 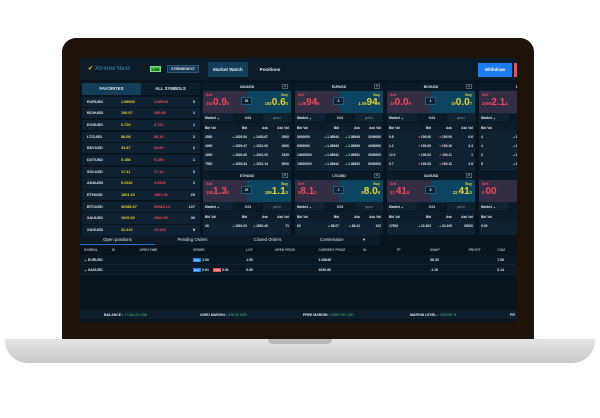 I want to click on buy-button: Buy 1920.60, so click(x=269, y=102).